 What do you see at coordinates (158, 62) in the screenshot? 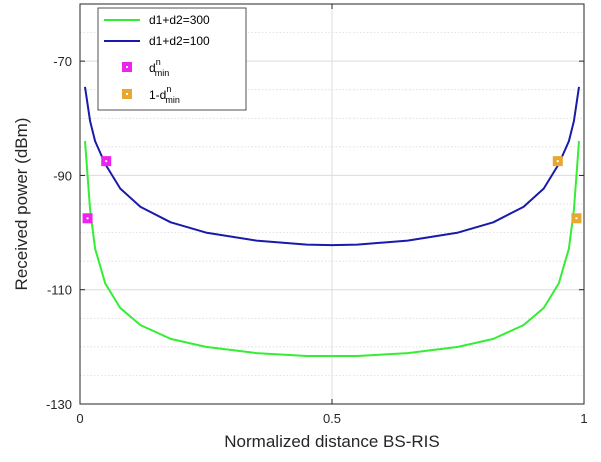
I see `legend-label-dmin-sup: n` at bounding box center [158, 62].